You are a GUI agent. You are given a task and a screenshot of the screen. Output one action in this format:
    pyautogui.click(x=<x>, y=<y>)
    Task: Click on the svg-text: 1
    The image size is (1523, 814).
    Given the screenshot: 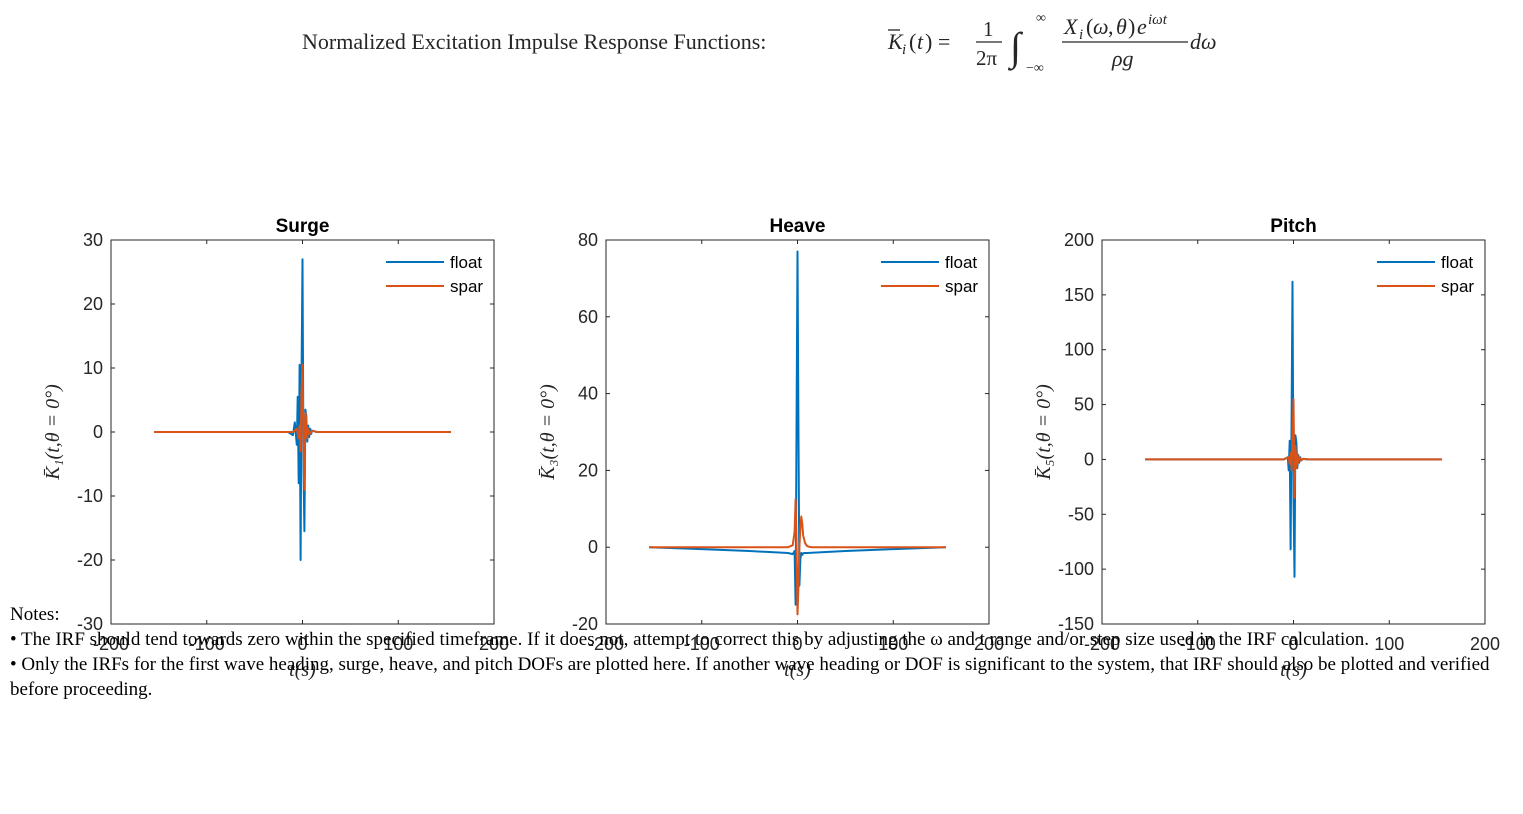 What is the action you would take?
    pyautogui.click(x=988, y=29)
    